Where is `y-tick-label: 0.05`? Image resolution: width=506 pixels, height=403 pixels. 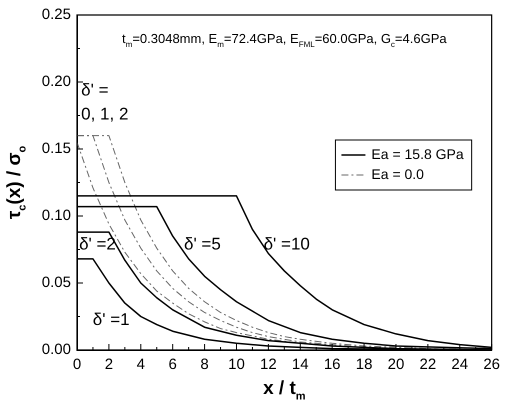
y-tick-label: 0.05 is located at coordinates (56, 283).